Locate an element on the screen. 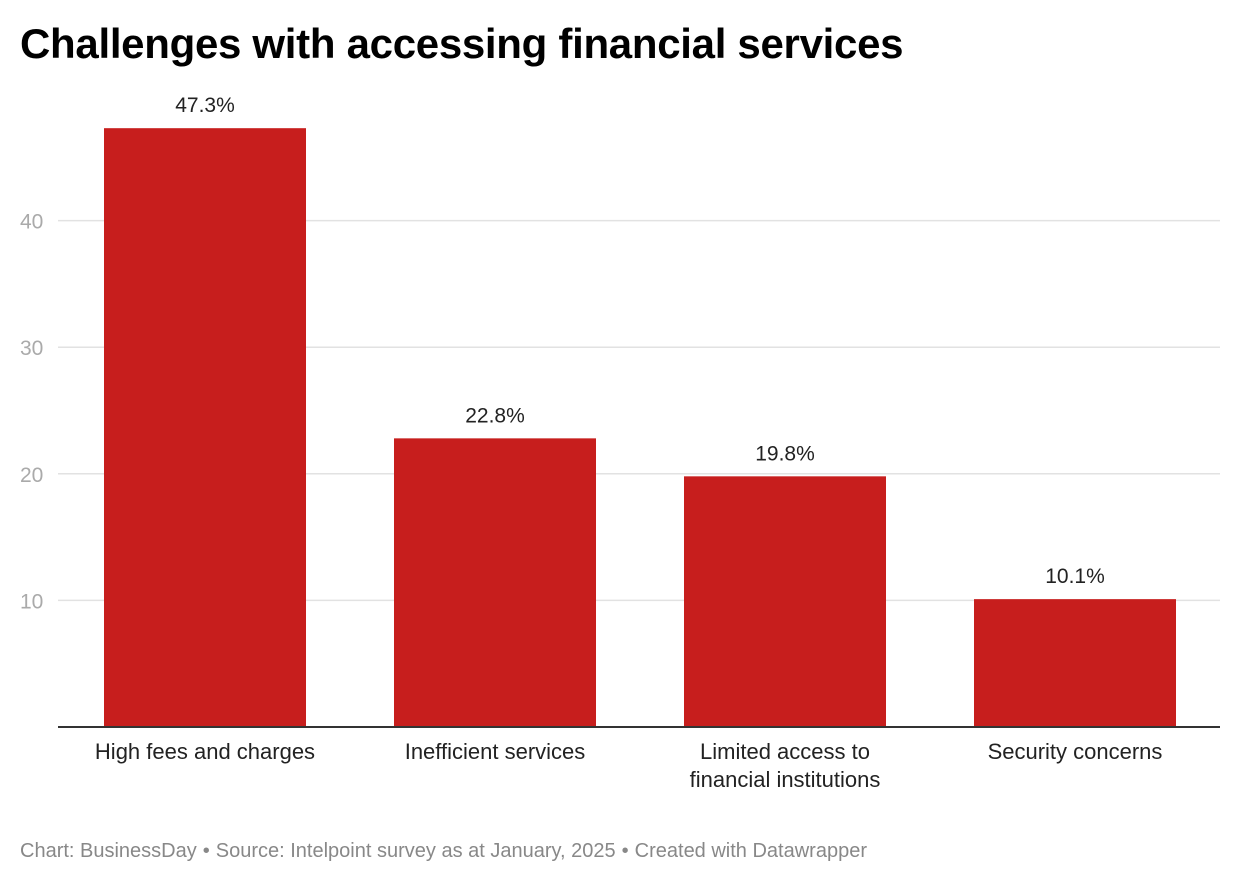 Image resolution: width=1240 pixels, height=886 pixels. y-tick-label: 20 is located at coordinates (31, 475).